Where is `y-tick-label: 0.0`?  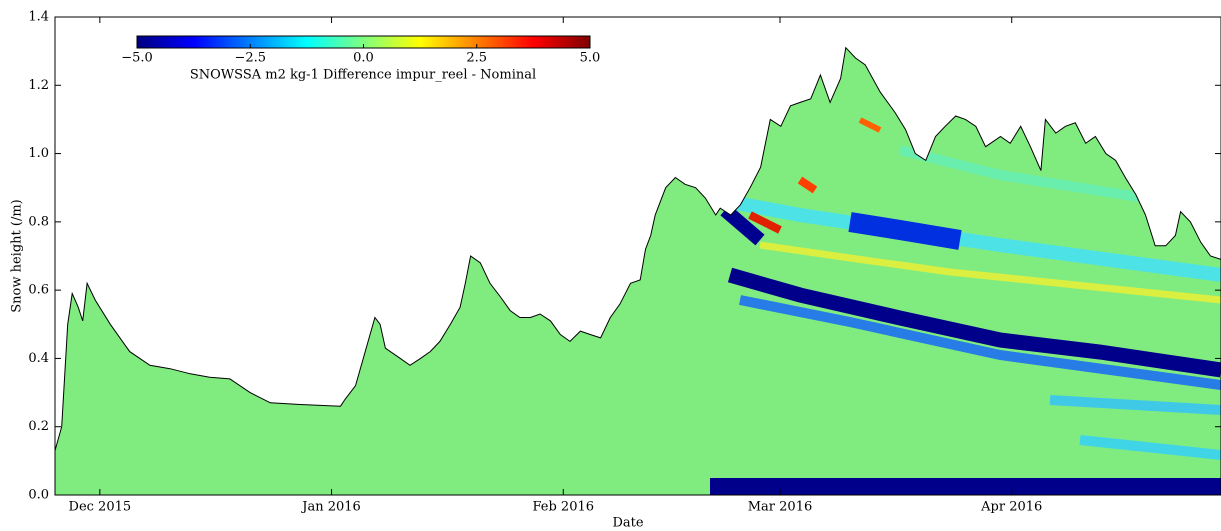
y-tick-label: 0.0 is located at coordinates (38, 495).